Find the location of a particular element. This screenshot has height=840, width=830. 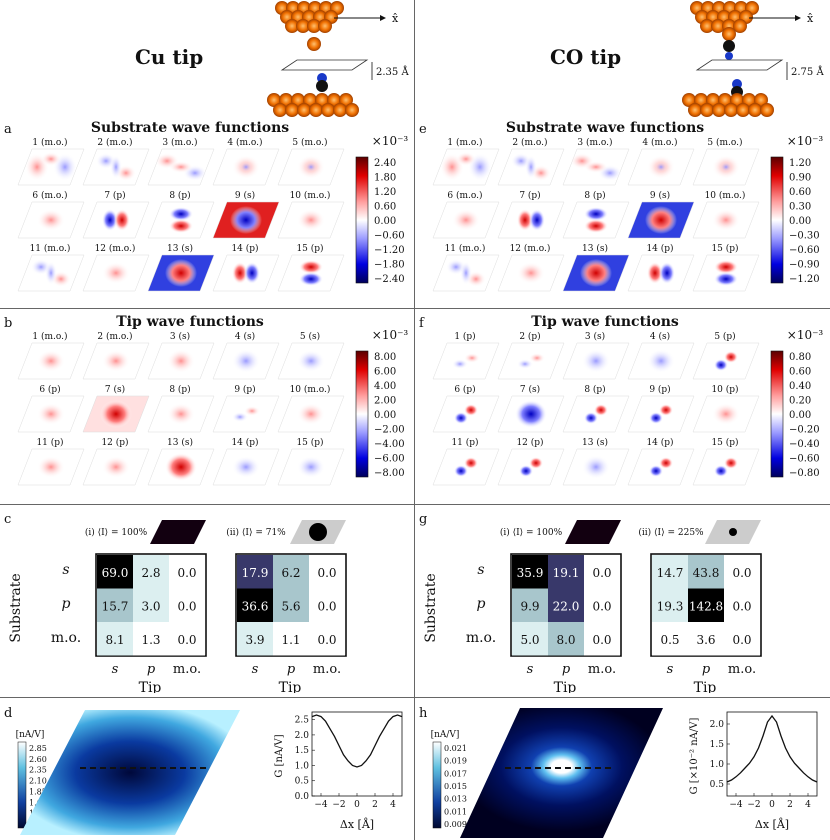

map-colorbar-tick: 0.017 is located at coordinates (455, 773).